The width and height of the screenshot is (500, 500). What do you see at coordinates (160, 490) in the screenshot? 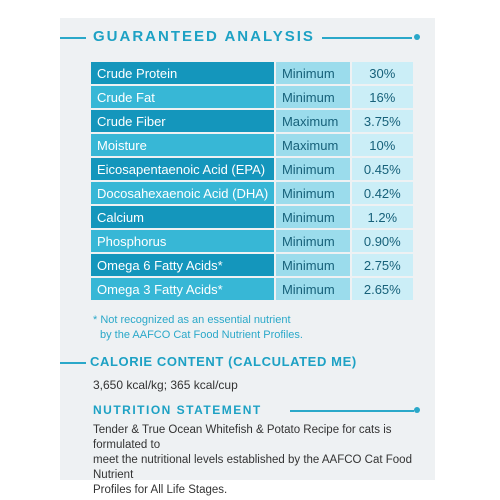
I see `nutrition-line-3: Profiles for All Life Stages.` at bounding box center [160, 490].